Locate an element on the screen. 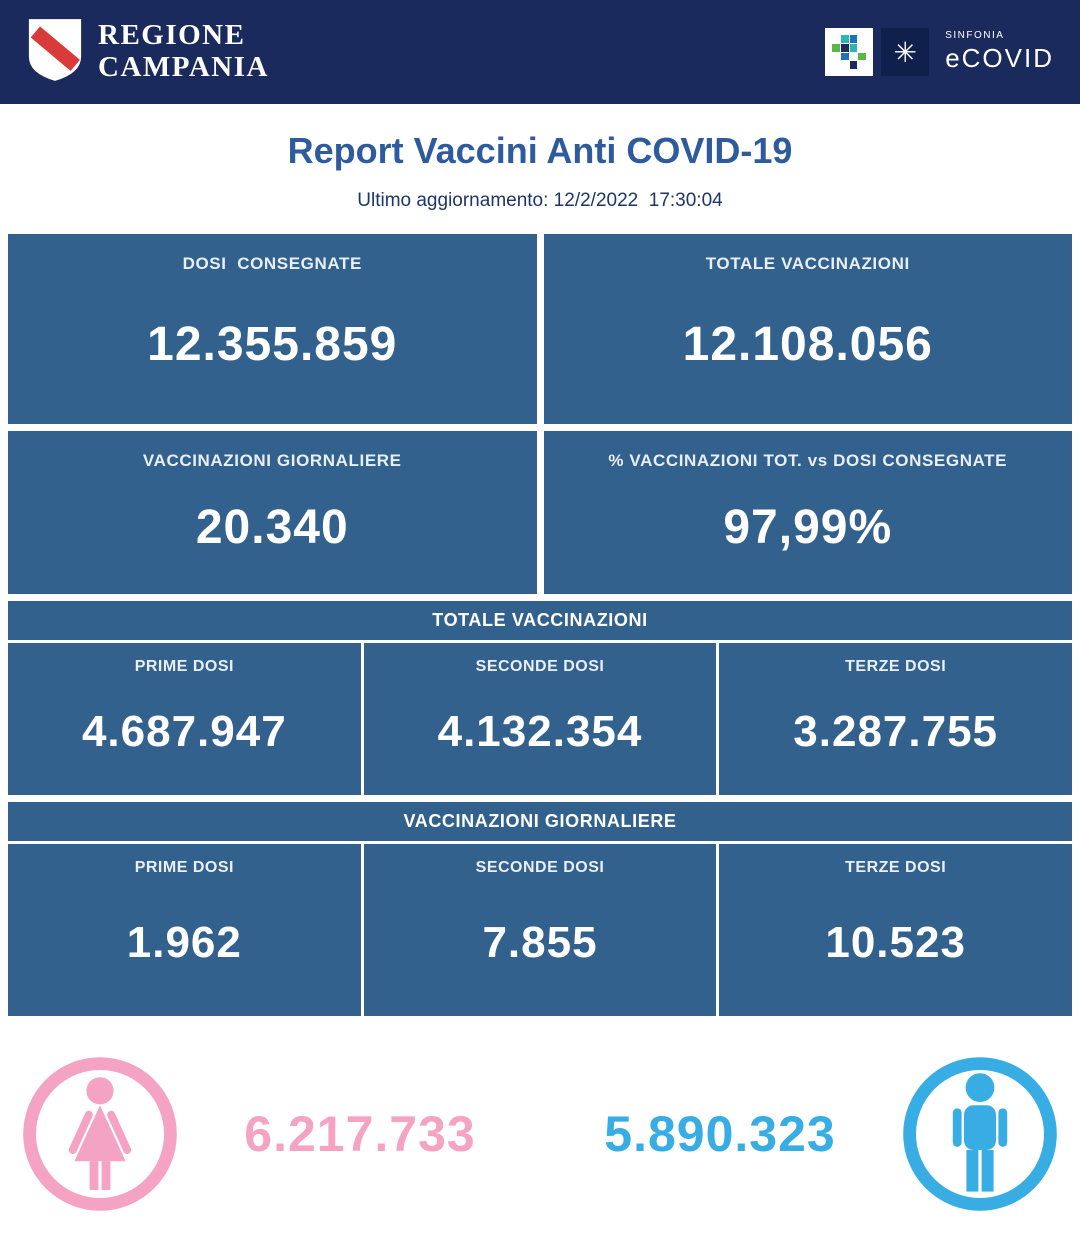 This screenshot has height=1240, width=1080. card-totale-vaccinazioni: TOTALE VACCINAZIONI 12.108.056 is located at coordinates (807, 329).